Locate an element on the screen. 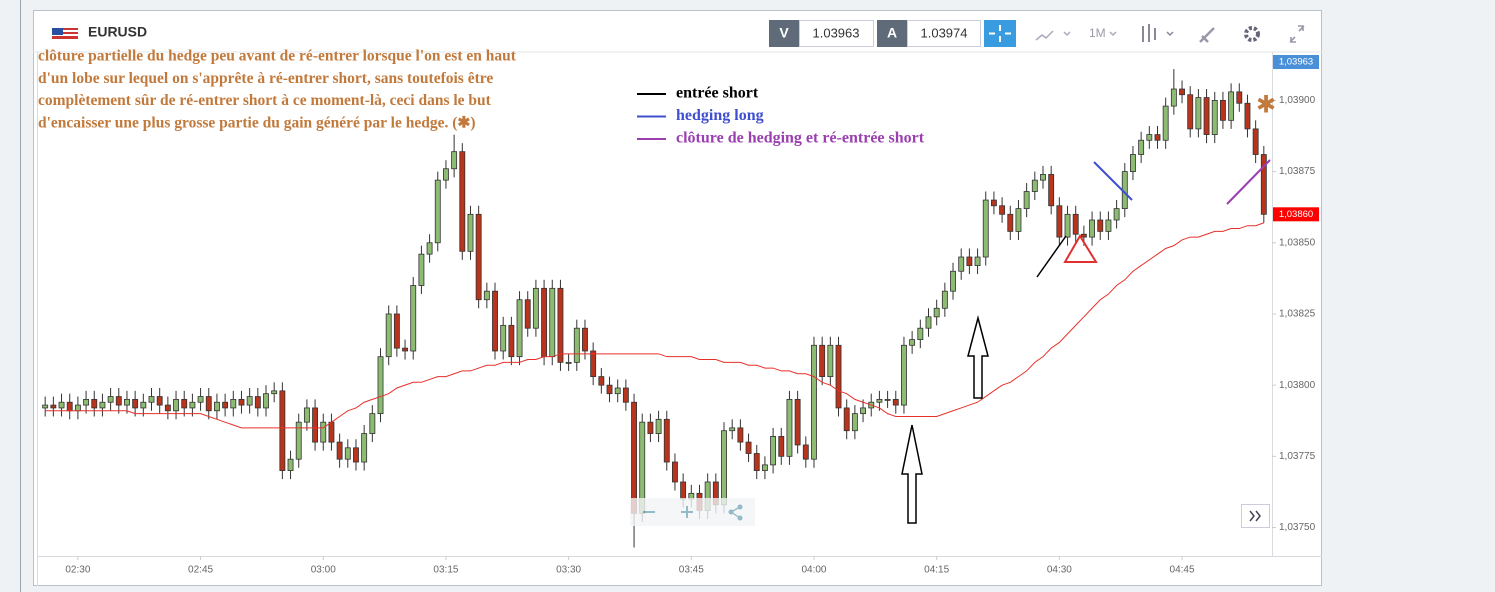 Image resolution: width=1495 pixels, height=592 pixels. x-tick-label: 03:30 is located at coordinates (568, 570).